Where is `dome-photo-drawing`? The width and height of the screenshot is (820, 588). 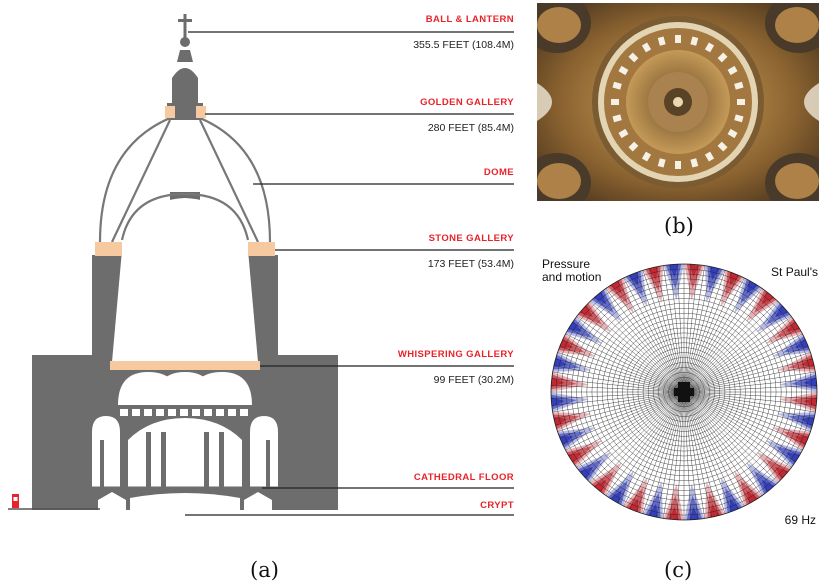
dome-photo-drawing is located at coordinates (671, 106).